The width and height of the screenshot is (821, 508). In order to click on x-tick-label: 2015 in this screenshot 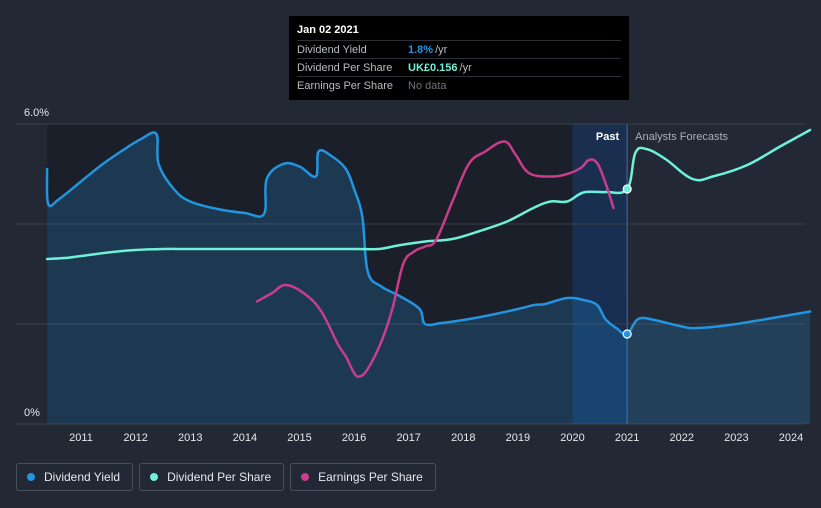, I will do `click(299, 438)`.